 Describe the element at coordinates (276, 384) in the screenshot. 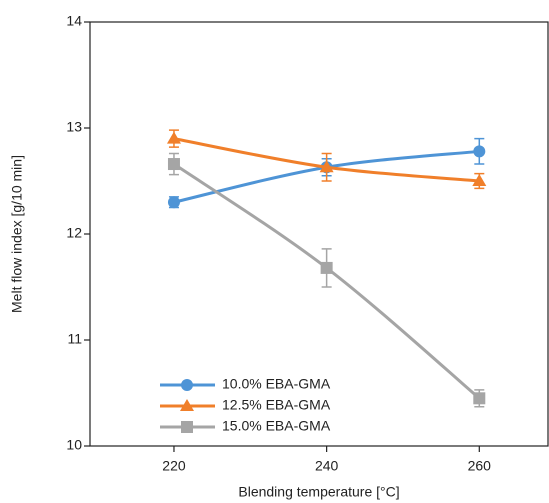

I see `legend-label: 10.0% EBA-GMA` at that location.